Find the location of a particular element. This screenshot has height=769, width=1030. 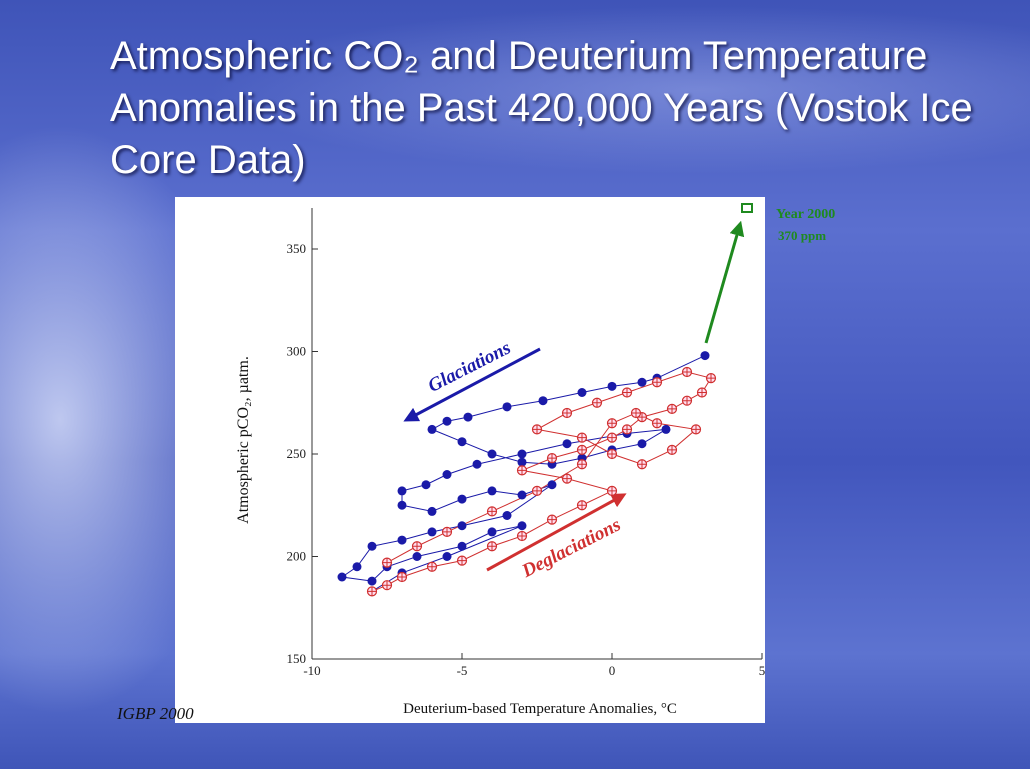

y-tick-label: 250 is located at coordinates (297, 453).